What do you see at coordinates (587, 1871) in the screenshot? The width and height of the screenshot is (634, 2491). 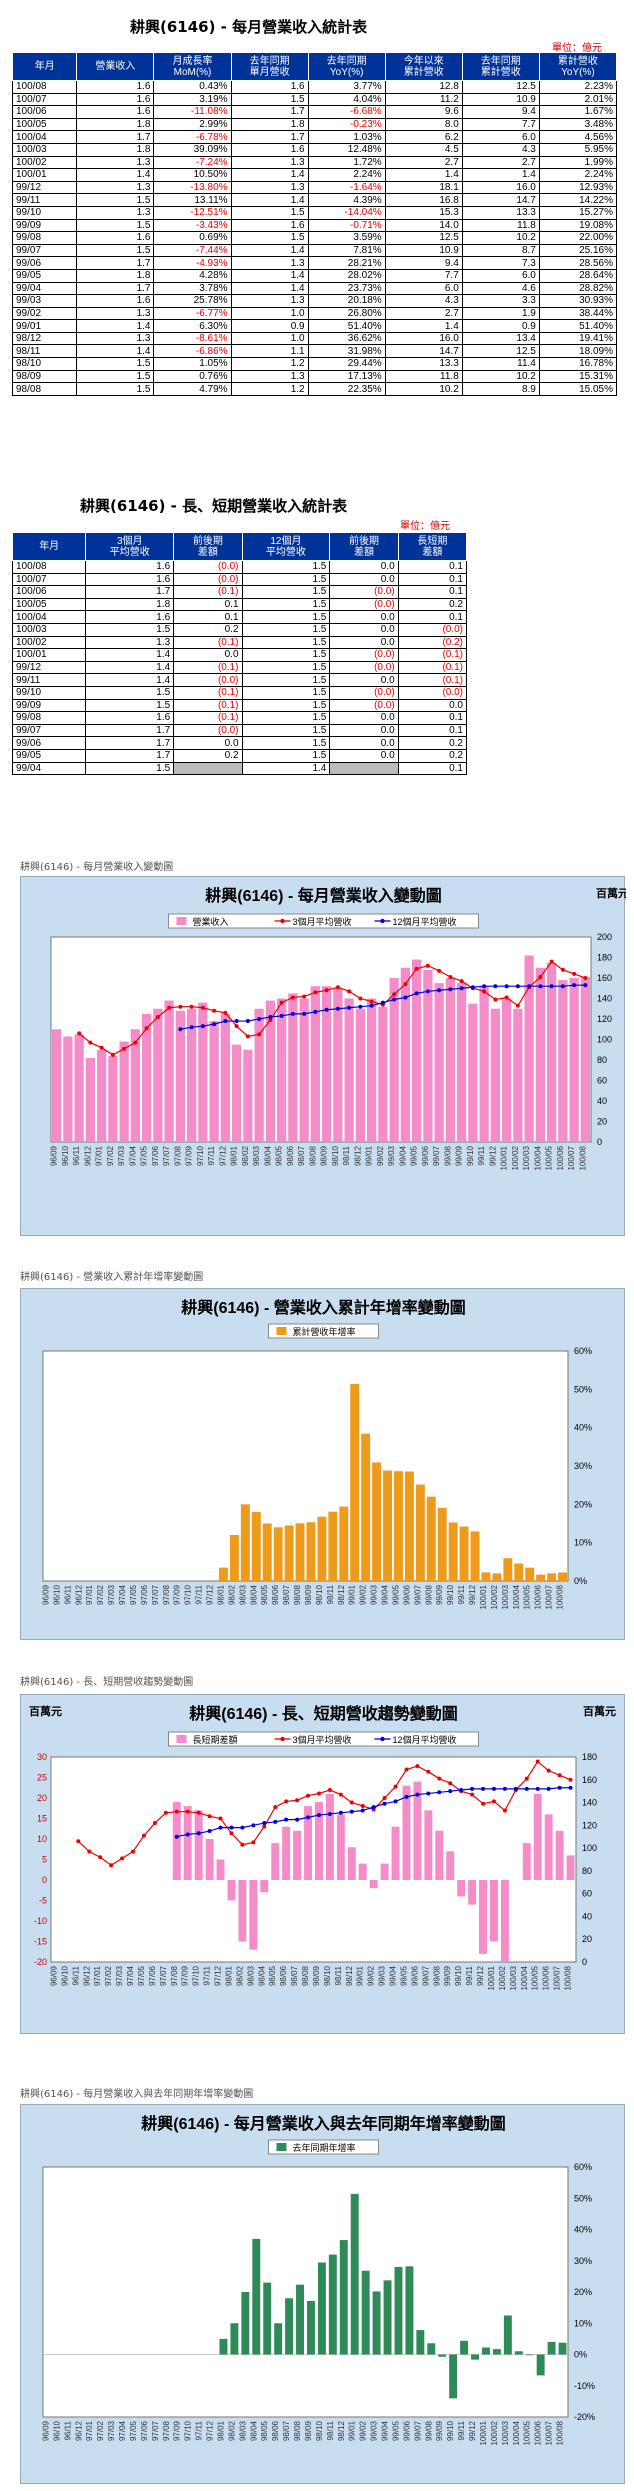 I see `y-tick-label-right: 80` at bounding box center [587, 1871].